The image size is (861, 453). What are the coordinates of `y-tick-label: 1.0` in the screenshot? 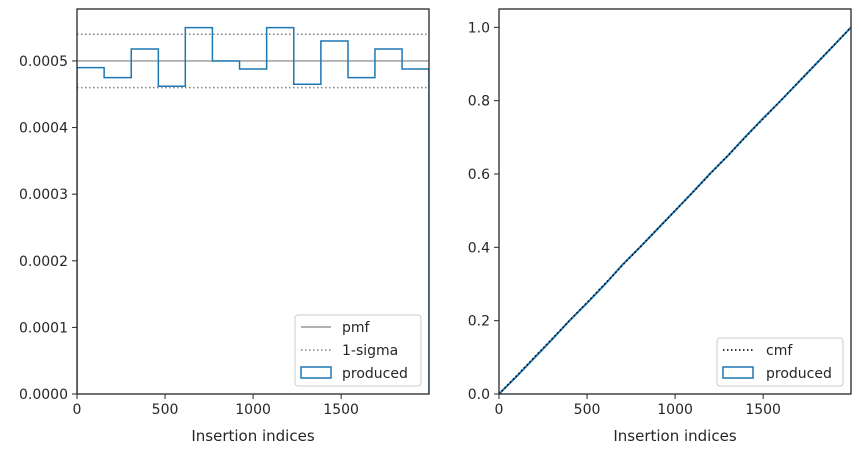 It's located at (479, 28).